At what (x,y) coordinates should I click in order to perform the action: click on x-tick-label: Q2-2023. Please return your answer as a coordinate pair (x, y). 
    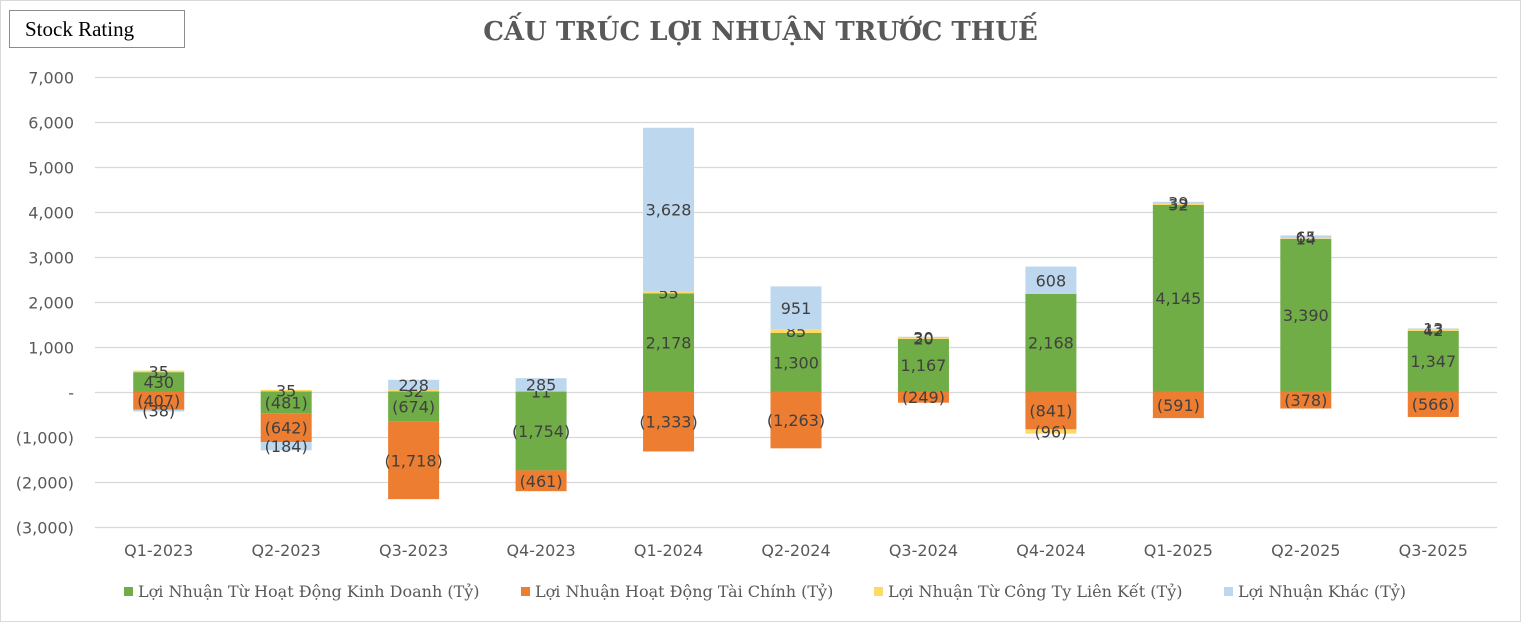
    Looking at the image, I should click on (286, 550).